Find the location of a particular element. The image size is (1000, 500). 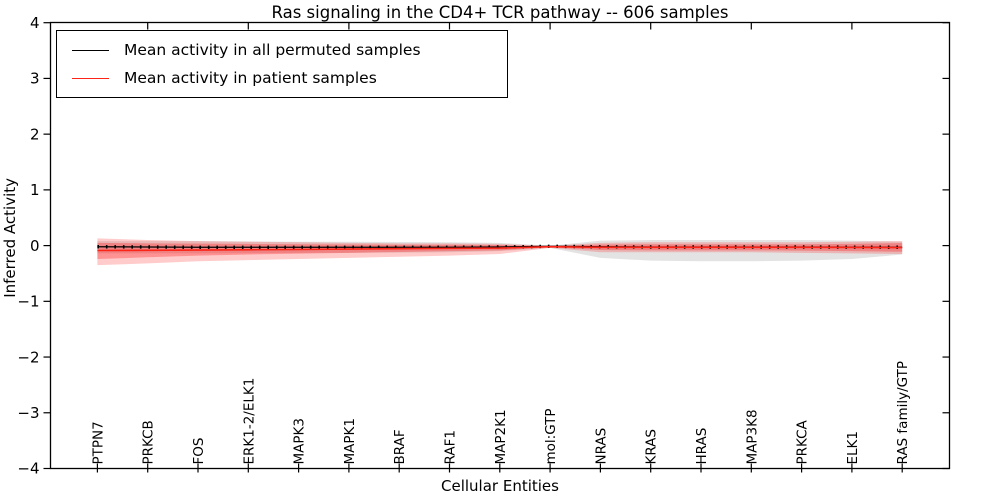

legend-entry-permuted: Mean activity in all permuted samples is located at coordinates (282, 50).